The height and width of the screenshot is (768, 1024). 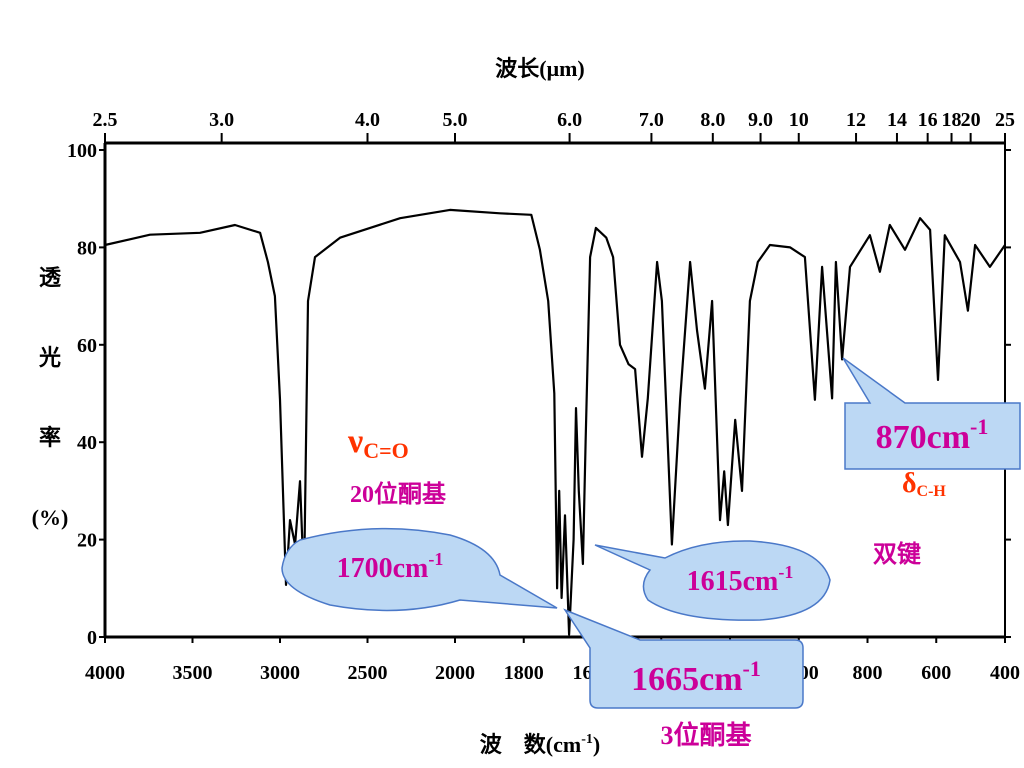 What do you see at coordinates (539, 68) in the screenshot?
I see `top-axis-label: 波长(μm)` at bounding box center [539, 68].